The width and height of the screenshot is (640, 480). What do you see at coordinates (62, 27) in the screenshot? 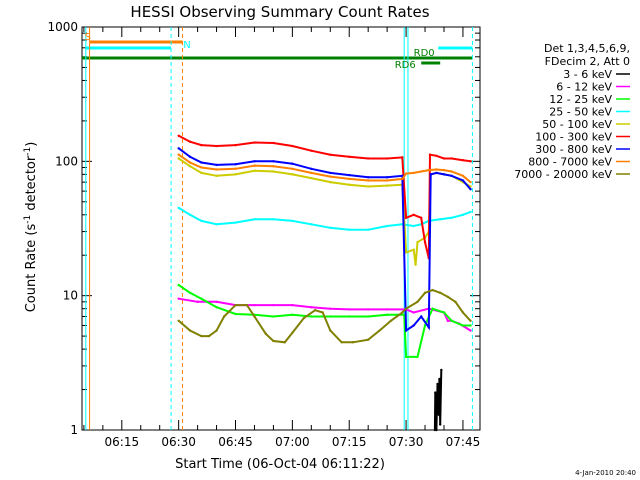
I see `y-tick-label: 1000` at bounding box center [62, 27].